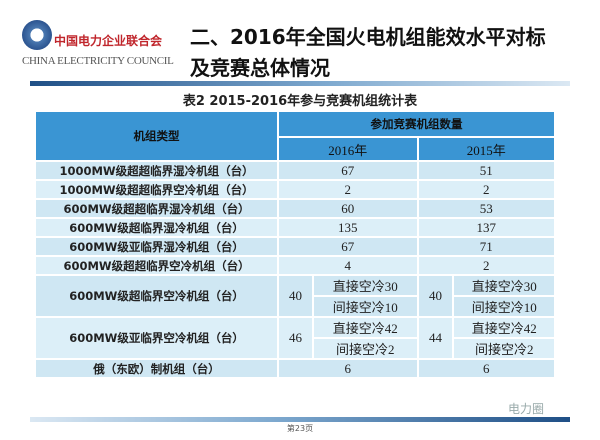 The width and height of the screenshot is (600, 440). I want to click on cell-2016-total: 40, so click(295, 296).